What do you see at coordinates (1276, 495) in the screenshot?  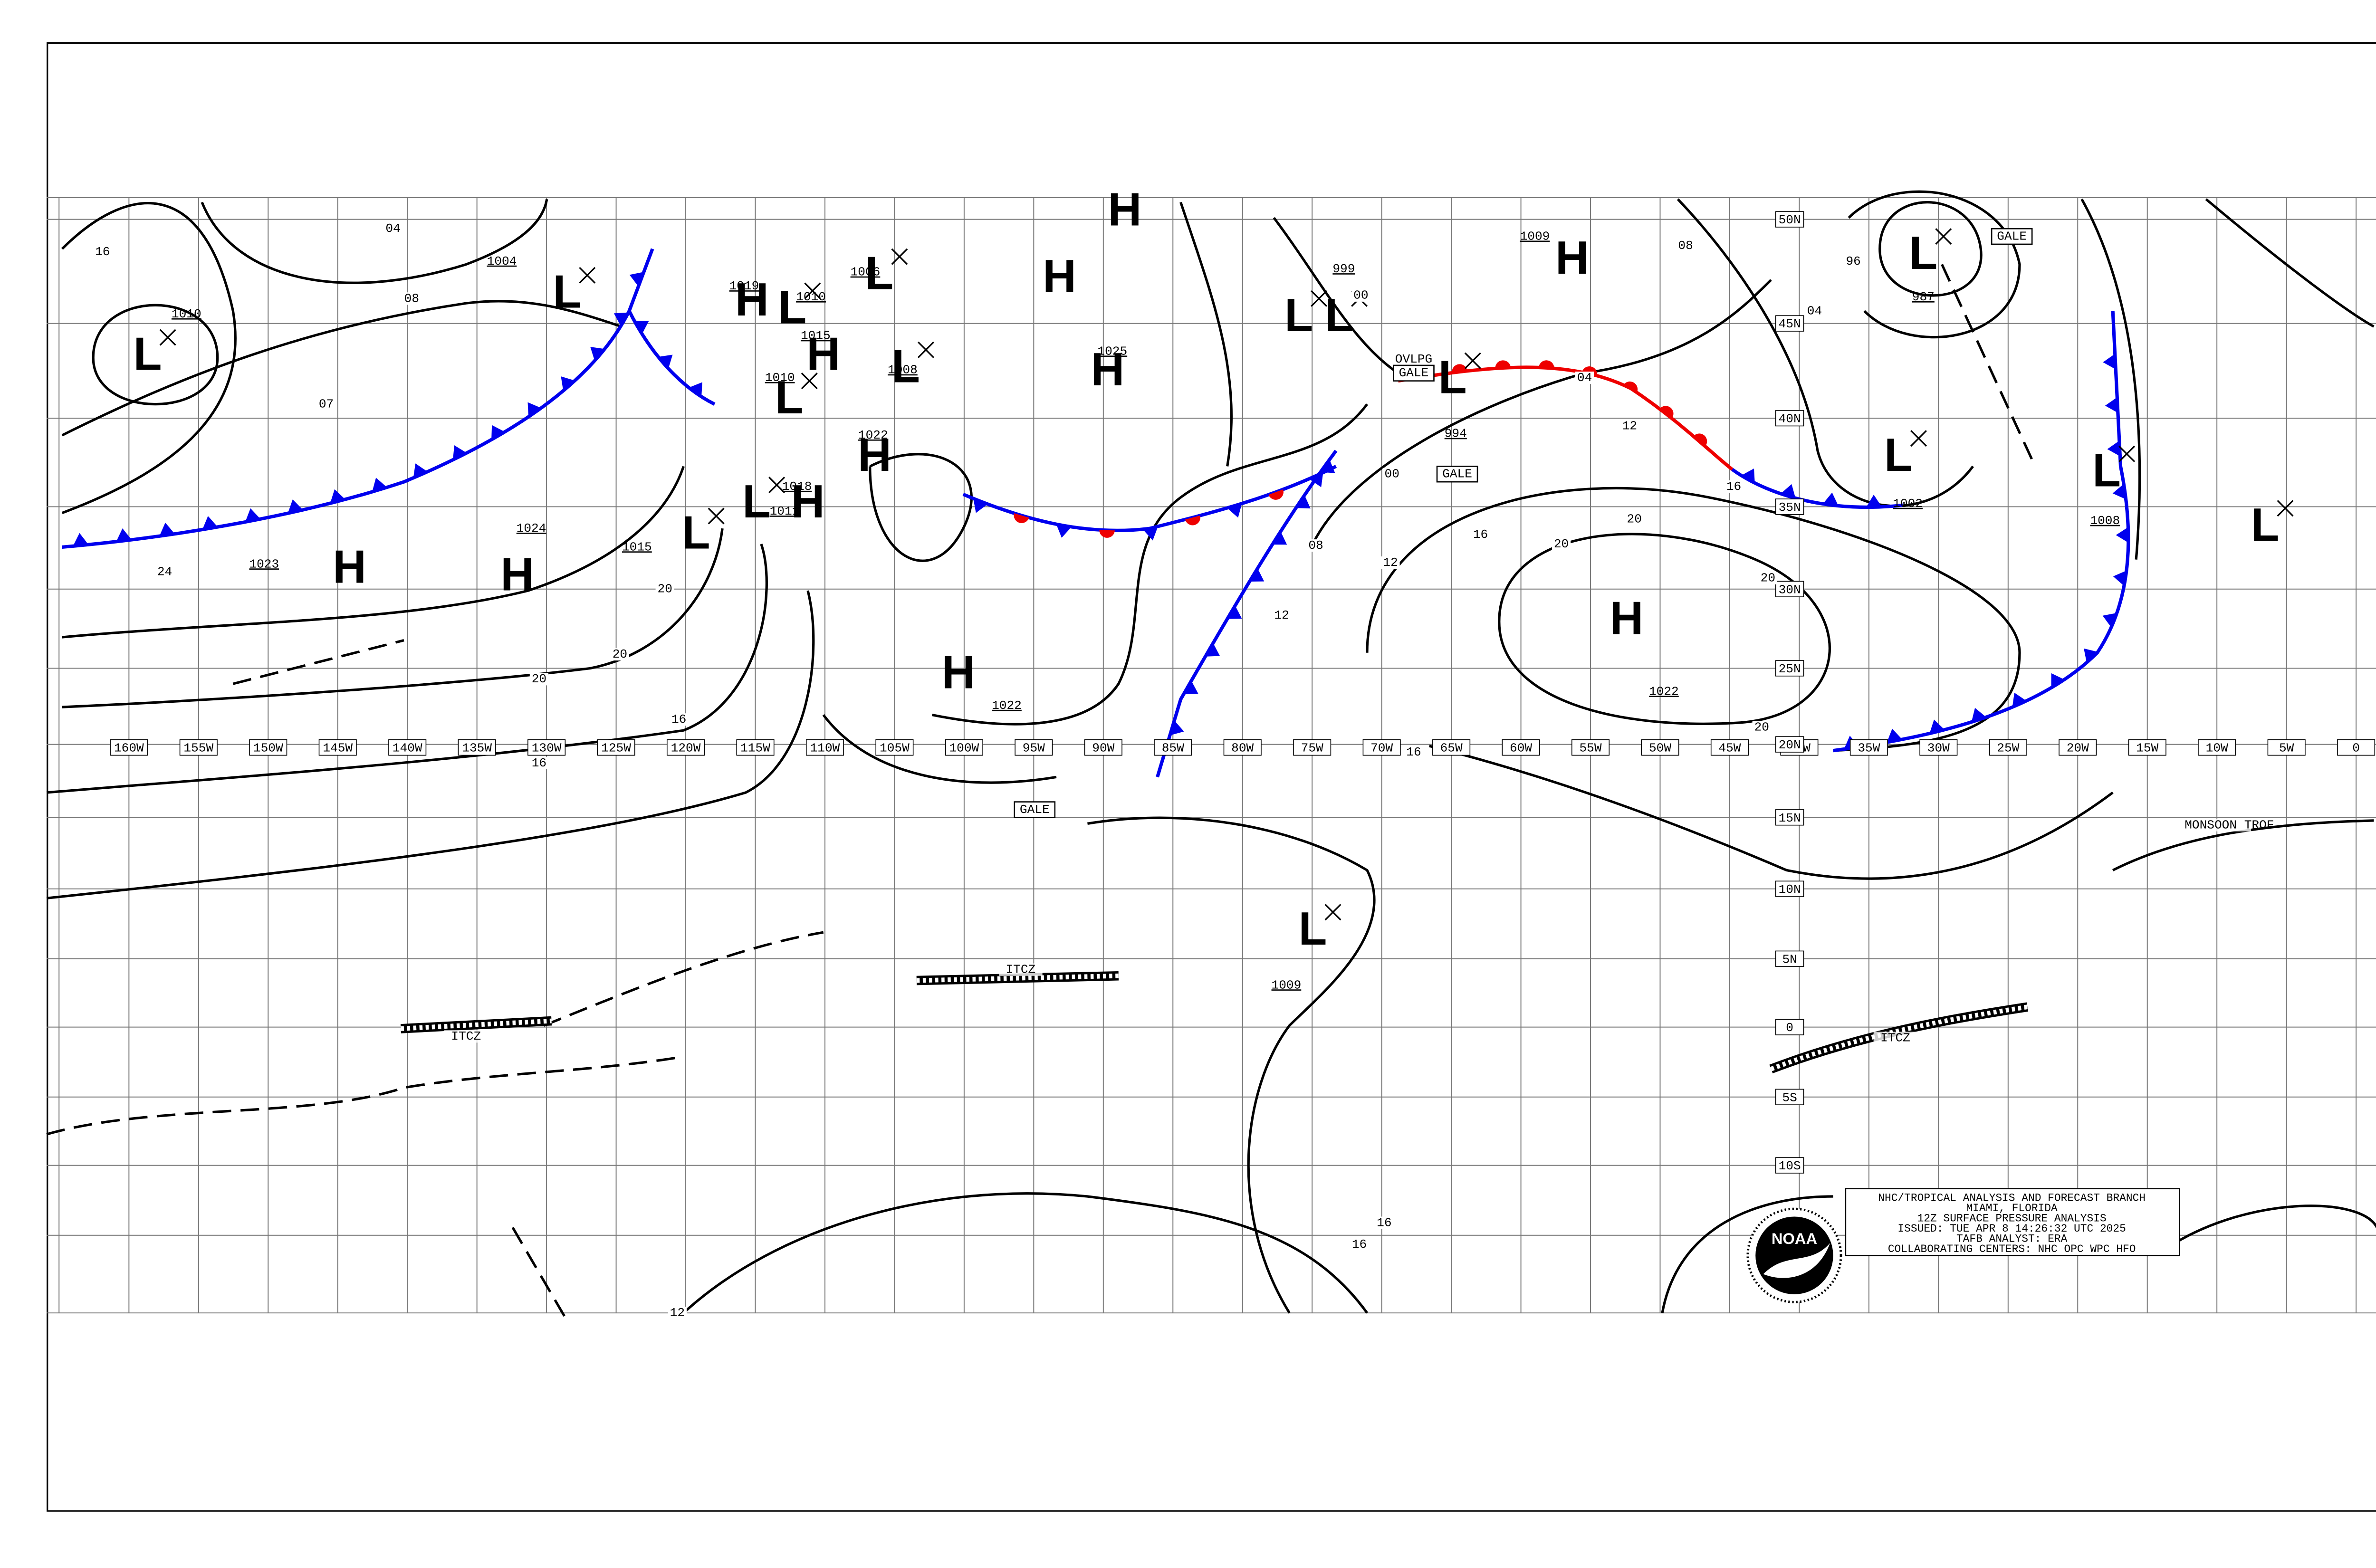 I see `warm-front-mark` at bounding box center [1276, 495].